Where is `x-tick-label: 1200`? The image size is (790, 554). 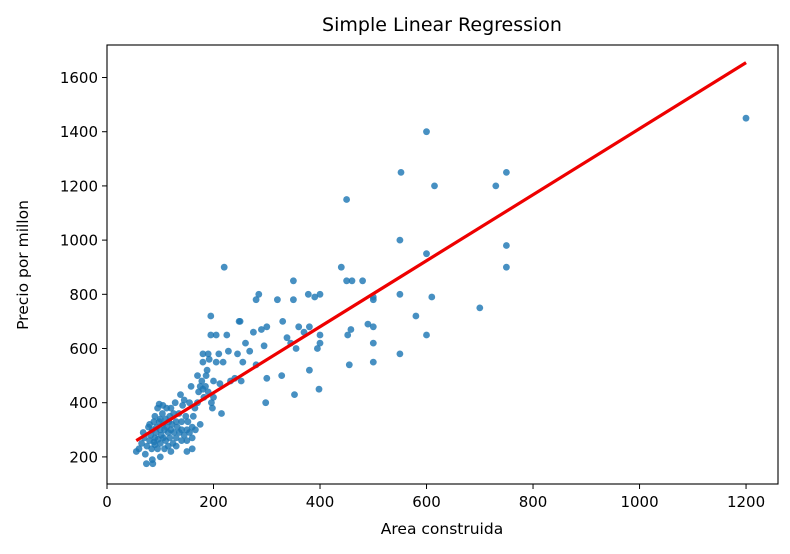 x-tick-label: 1200 is located at coordinates (746, 502).